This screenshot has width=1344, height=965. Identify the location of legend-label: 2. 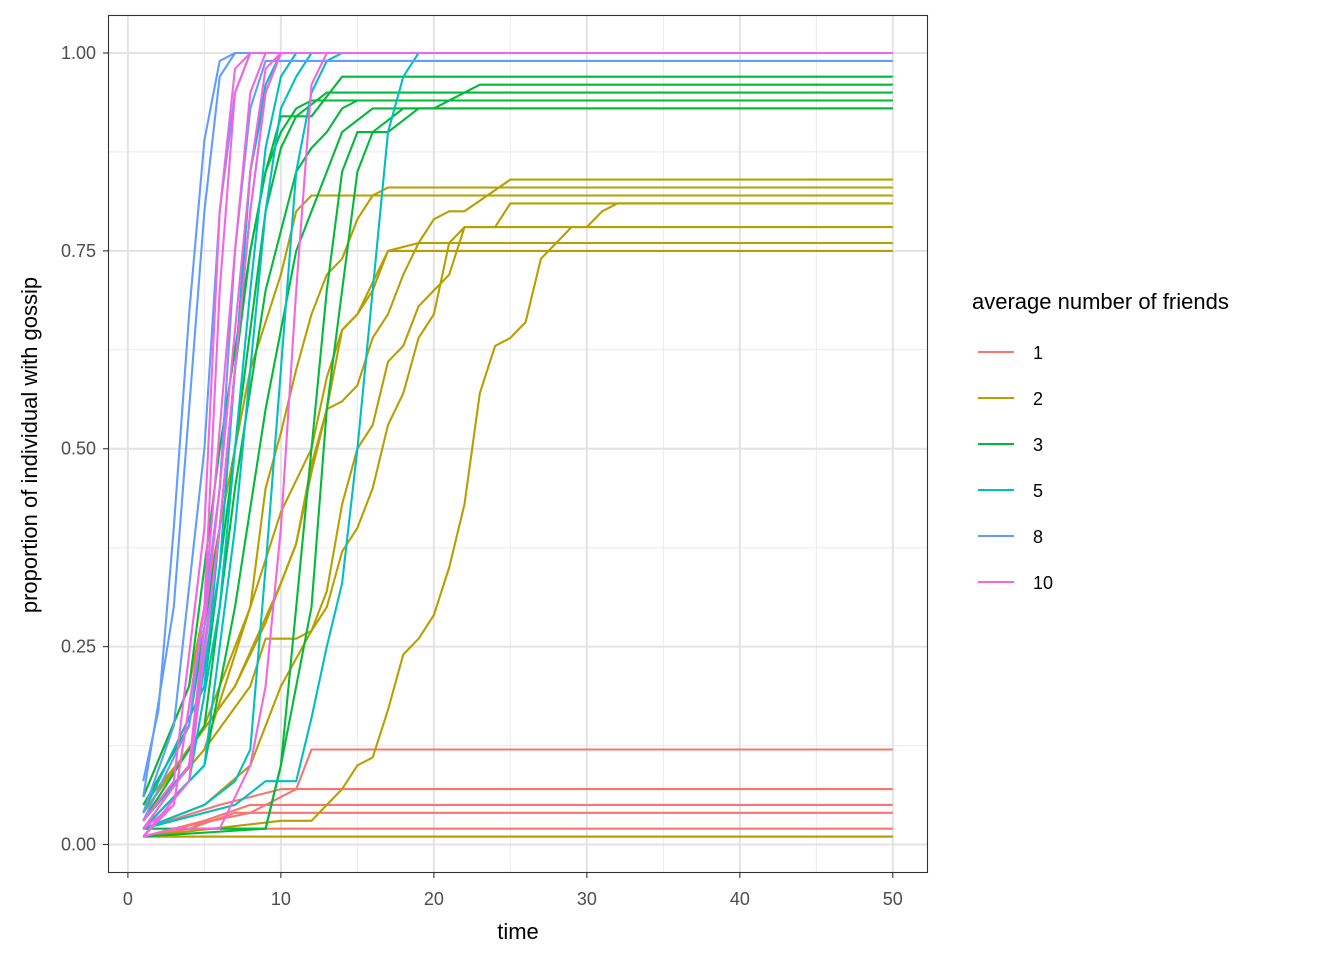
(1038, 399).